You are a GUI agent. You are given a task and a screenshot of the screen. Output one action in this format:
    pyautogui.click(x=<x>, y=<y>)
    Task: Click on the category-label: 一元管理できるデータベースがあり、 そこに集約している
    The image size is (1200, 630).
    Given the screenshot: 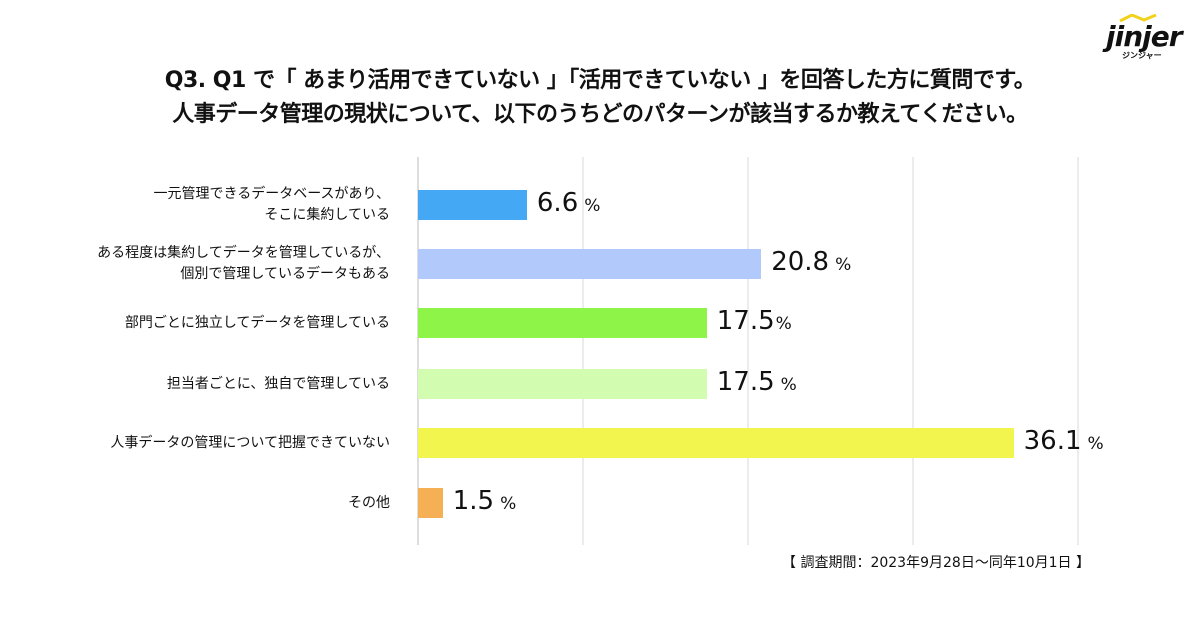 What is the action you would take?
    pyautogui.click(x=271, y=204)
    